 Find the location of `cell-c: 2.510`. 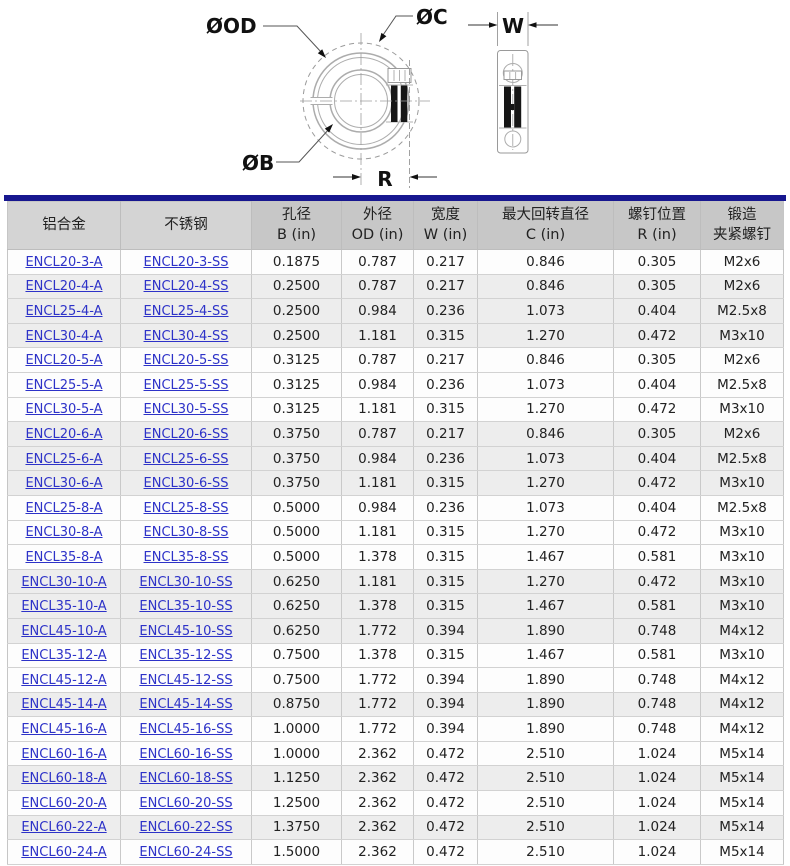

cell-c: 2.510 is located at coordinates (545, 852).